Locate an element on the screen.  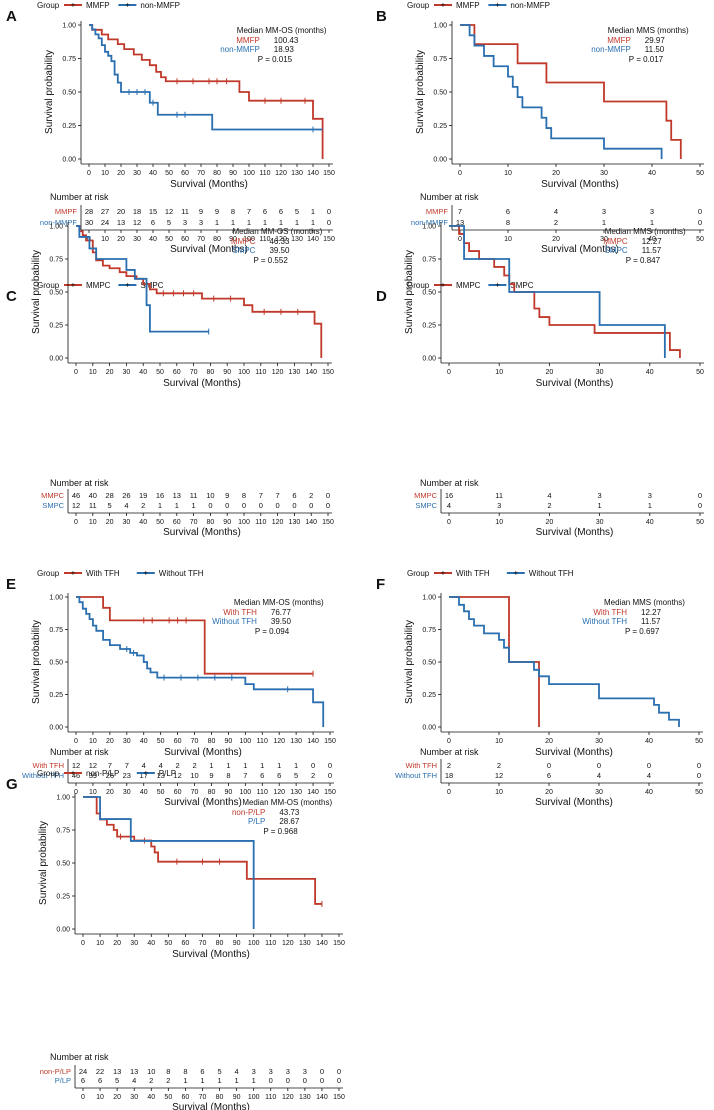
x-tick-label: 0 is located at coordinates (76, 741).